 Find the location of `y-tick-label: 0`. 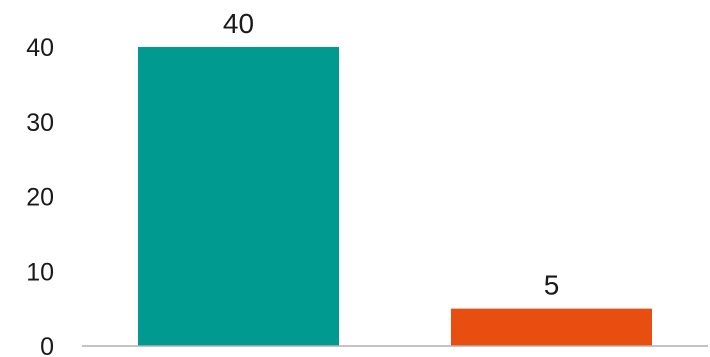

y-tick-label: 0 is located at coordinates (47, 345).